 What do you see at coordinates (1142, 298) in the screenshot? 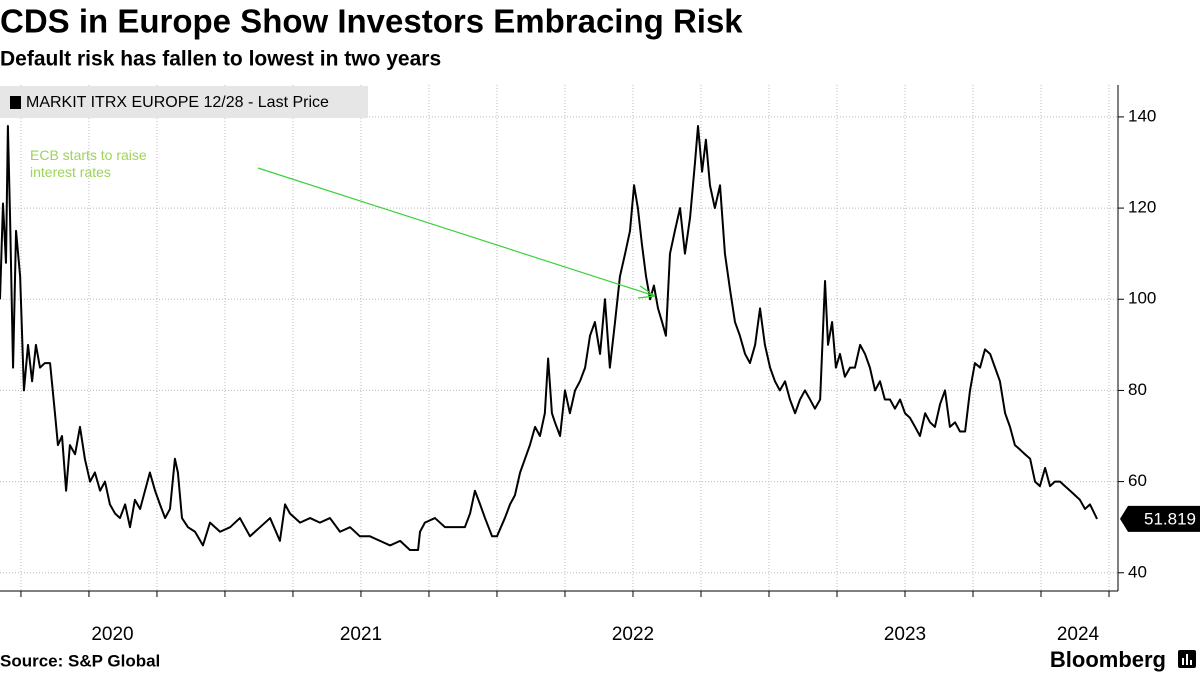
I see `y-tick-label: 100` at bounding box center [1142, 298].